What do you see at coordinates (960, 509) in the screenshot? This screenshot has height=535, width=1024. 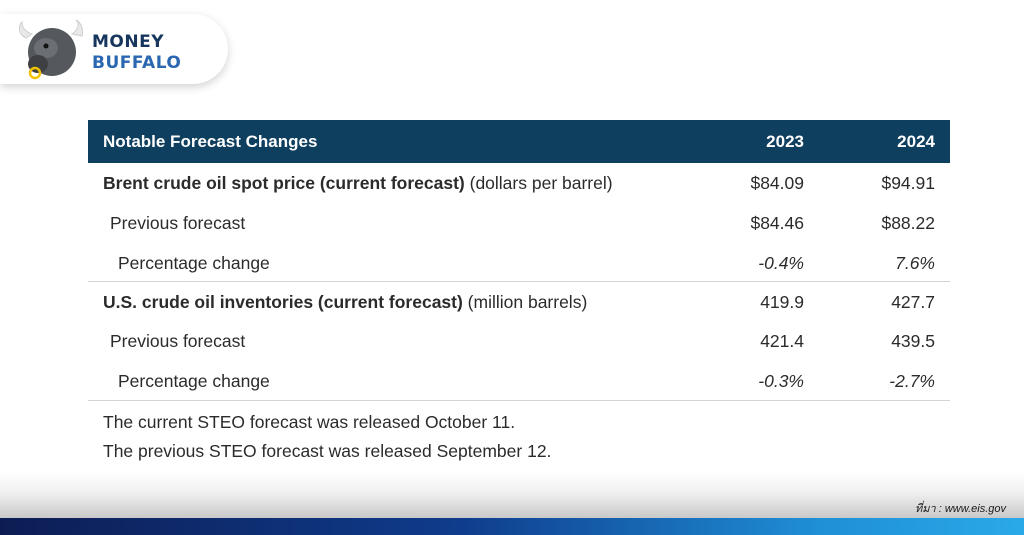 I see `source-credit: ที่มา : www.eis.gov` at bounding box center [960, 509].